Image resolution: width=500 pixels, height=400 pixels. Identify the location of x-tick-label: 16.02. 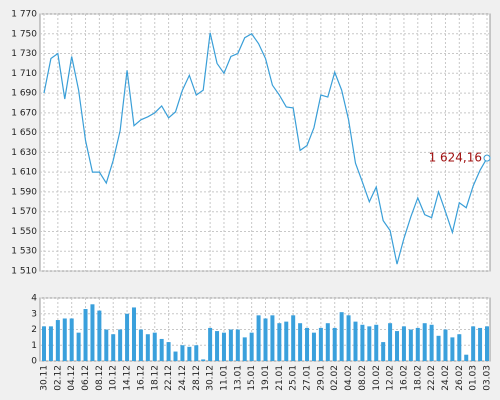
(404, 378).